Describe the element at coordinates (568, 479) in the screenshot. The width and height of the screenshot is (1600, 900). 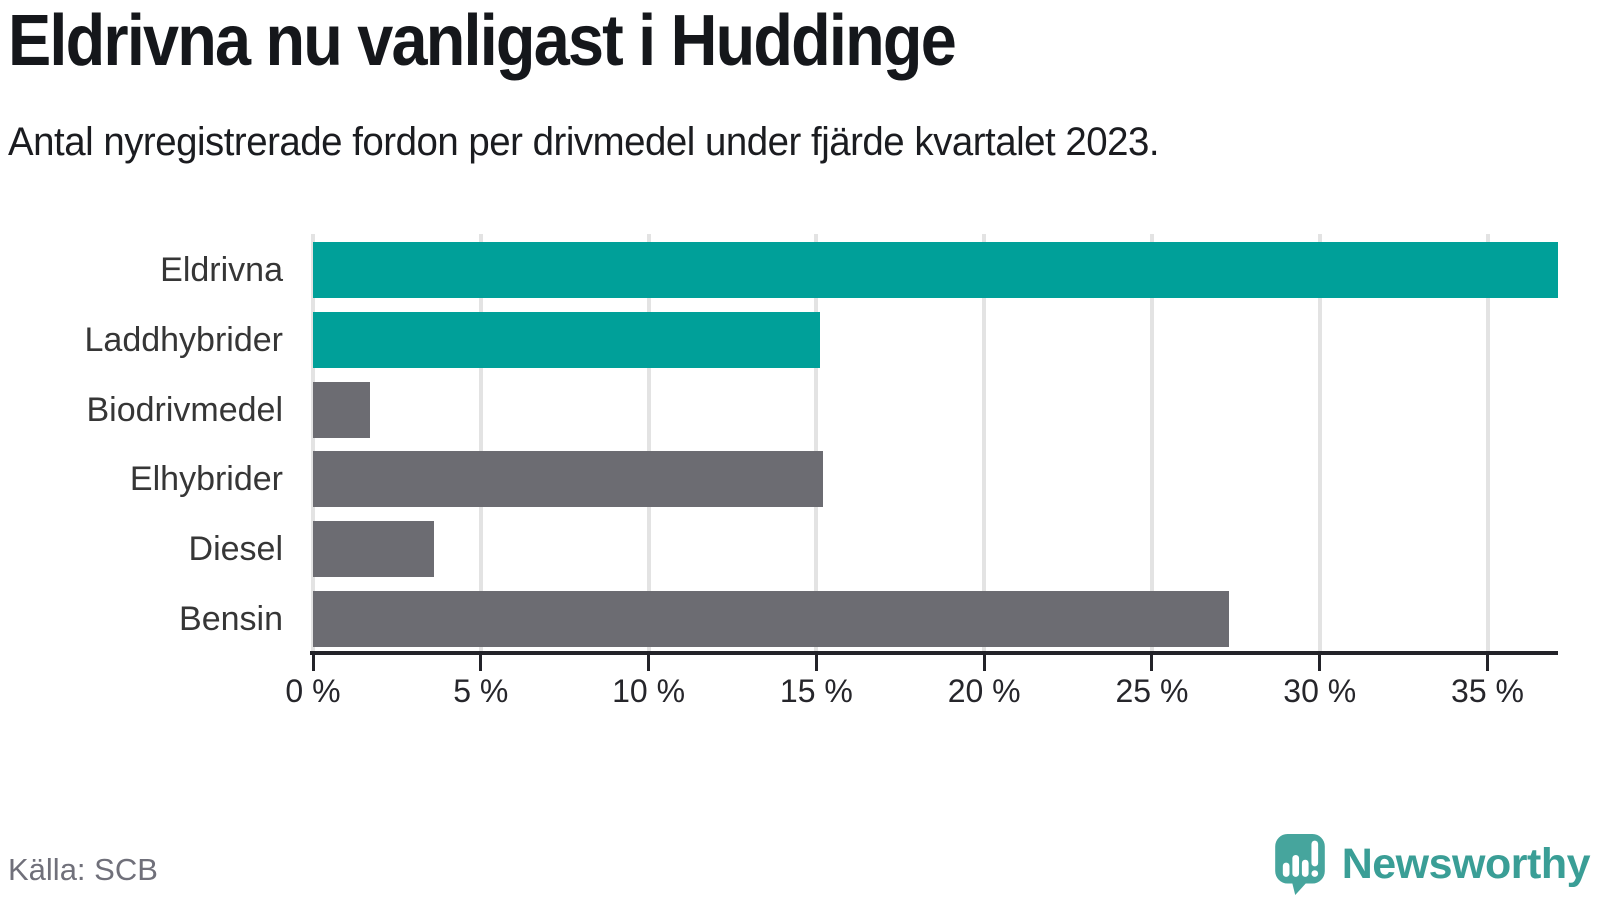
I see `bar-elhybrider` at that location.